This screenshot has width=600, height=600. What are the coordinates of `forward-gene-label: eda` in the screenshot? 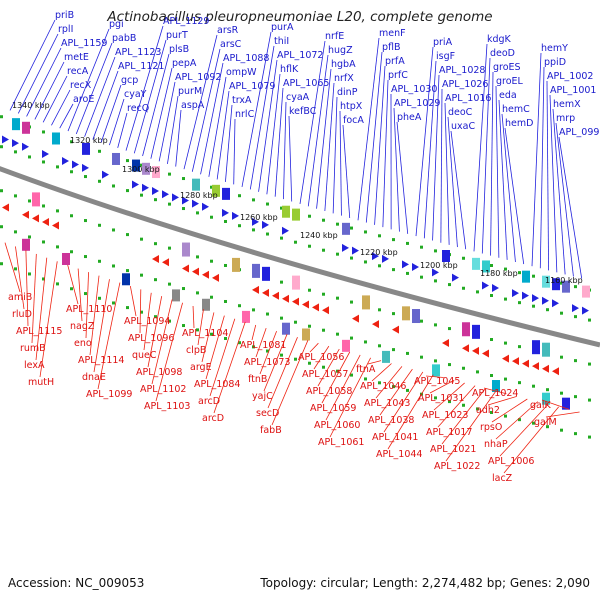 It's located at (508, 95).